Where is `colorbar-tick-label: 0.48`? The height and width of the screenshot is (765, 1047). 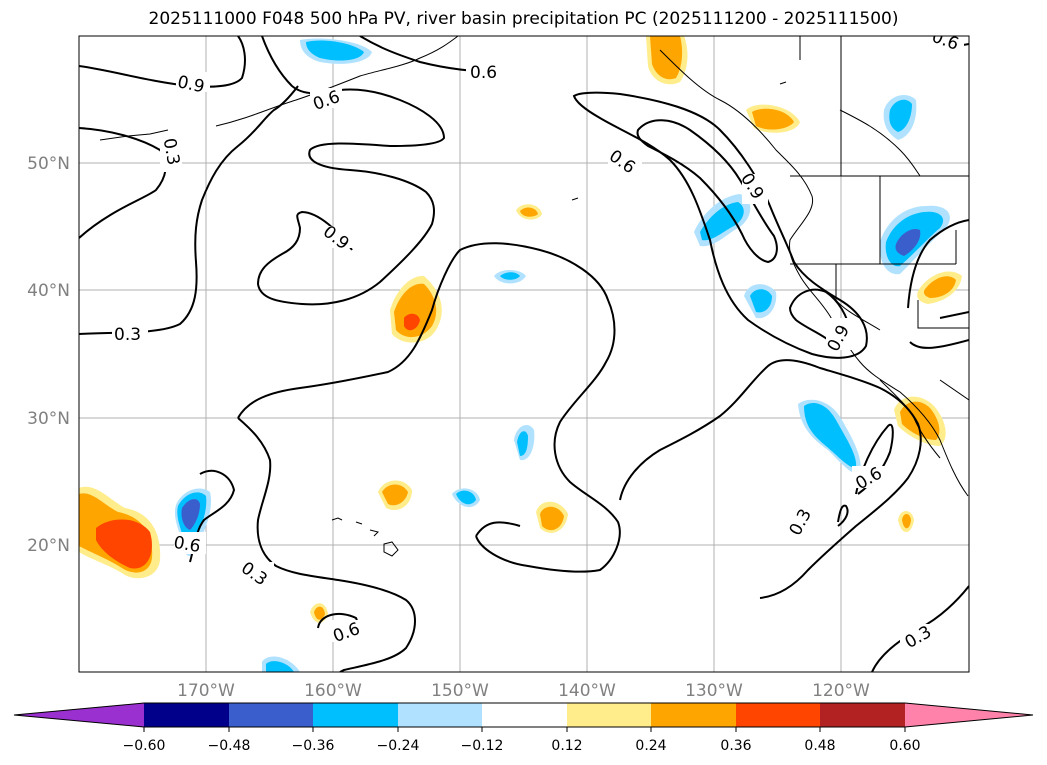 colorbar-tick-label: 0.48 is located at coordinates (819, 746).